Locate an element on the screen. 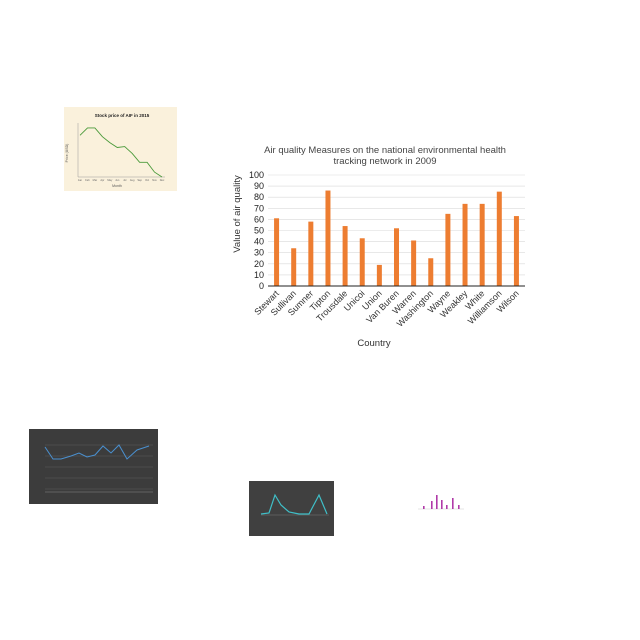 The image size is (640, 640). chart-title-line2: tracking network in 2009 is located at coordinates (385, 161).